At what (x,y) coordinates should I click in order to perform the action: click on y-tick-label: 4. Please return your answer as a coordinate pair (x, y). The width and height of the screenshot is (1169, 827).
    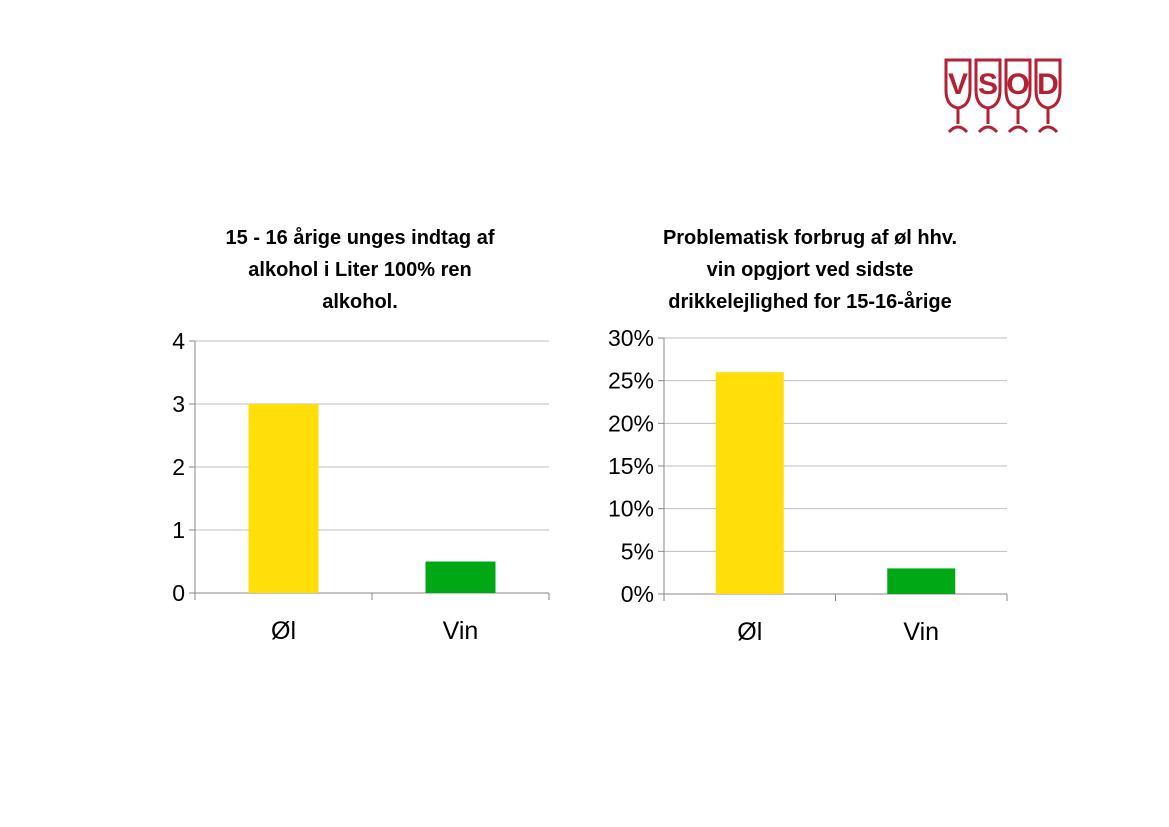
    Looking at the image, I should click on (178, 341).